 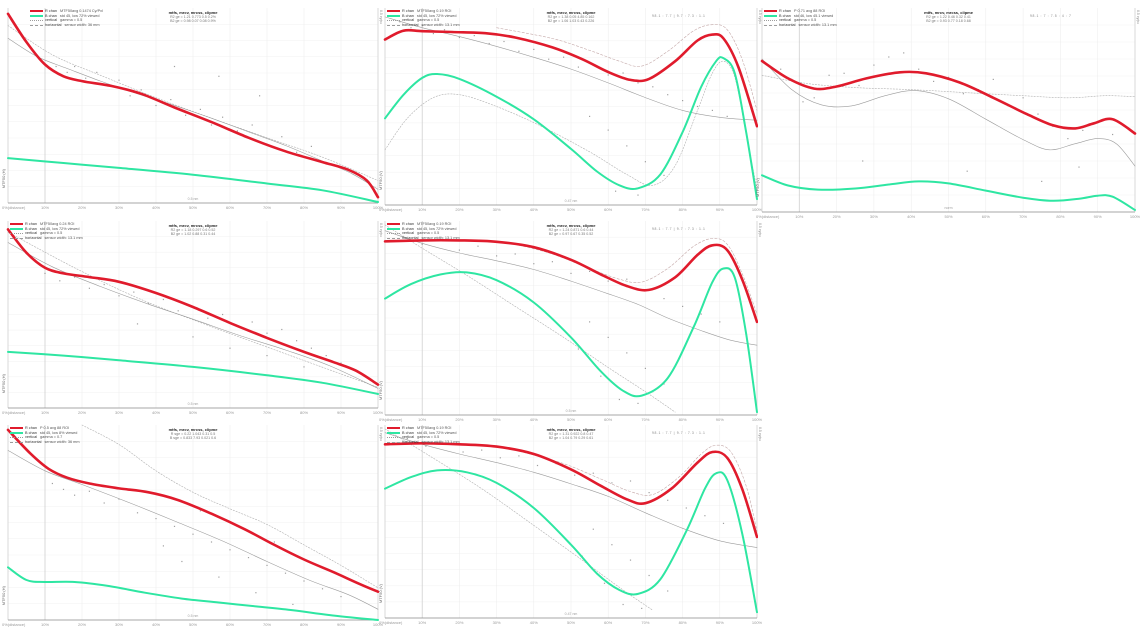 What do you see at coordinates (193, 21) in the screenshot?
I see `chart-subtitle-line: B2 ge = 0.98 0.07 0.08 0.9%` at bounding box center [193, 21].